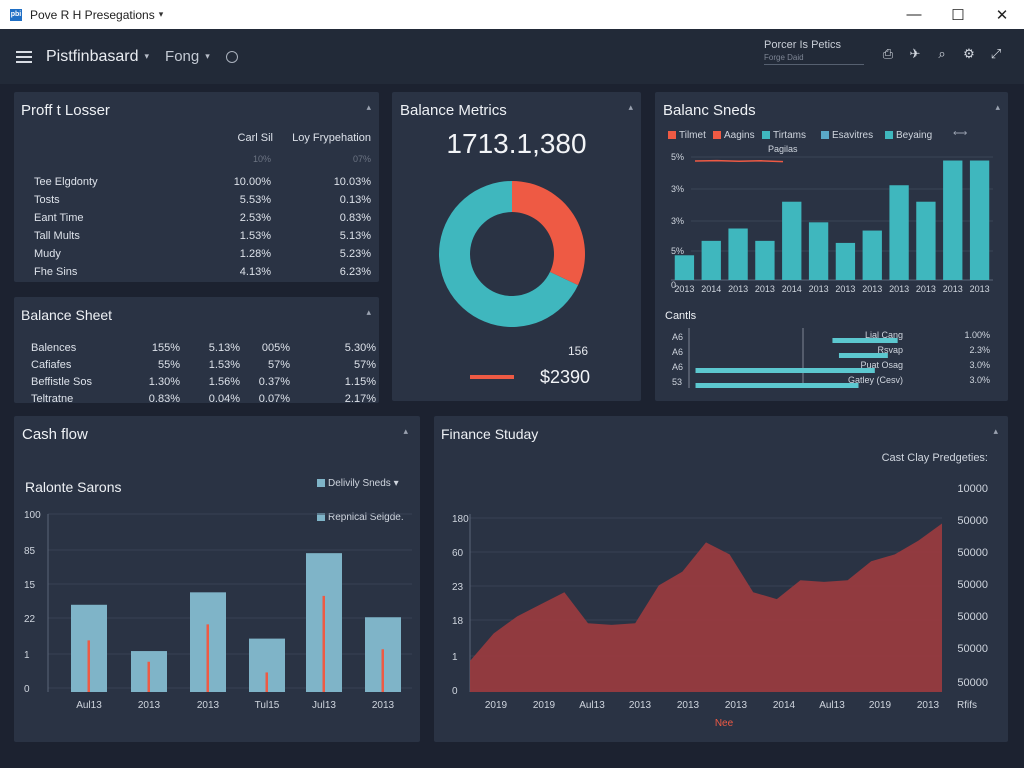 The height and width of the screenshot is (768, 1024). I want to click on legend-item: Tirtams, so click(784, 135).